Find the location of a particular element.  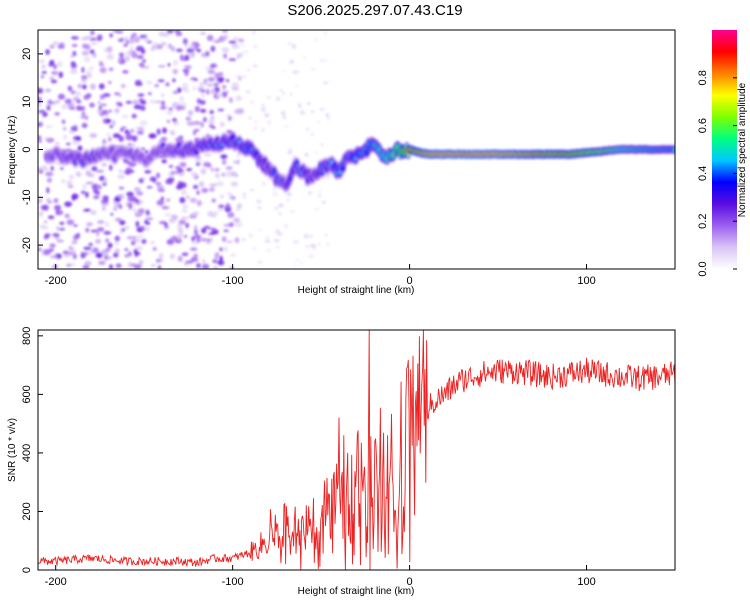

y-tick-label: 600 is located at coordinates (27, 394).